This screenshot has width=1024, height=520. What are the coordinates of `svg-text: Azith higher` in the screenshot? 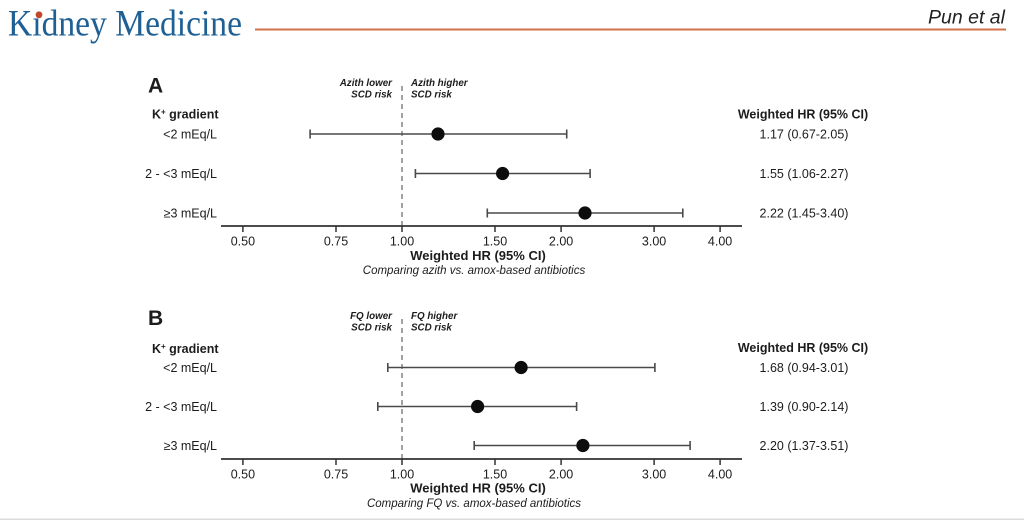 It's located at (439, 83).